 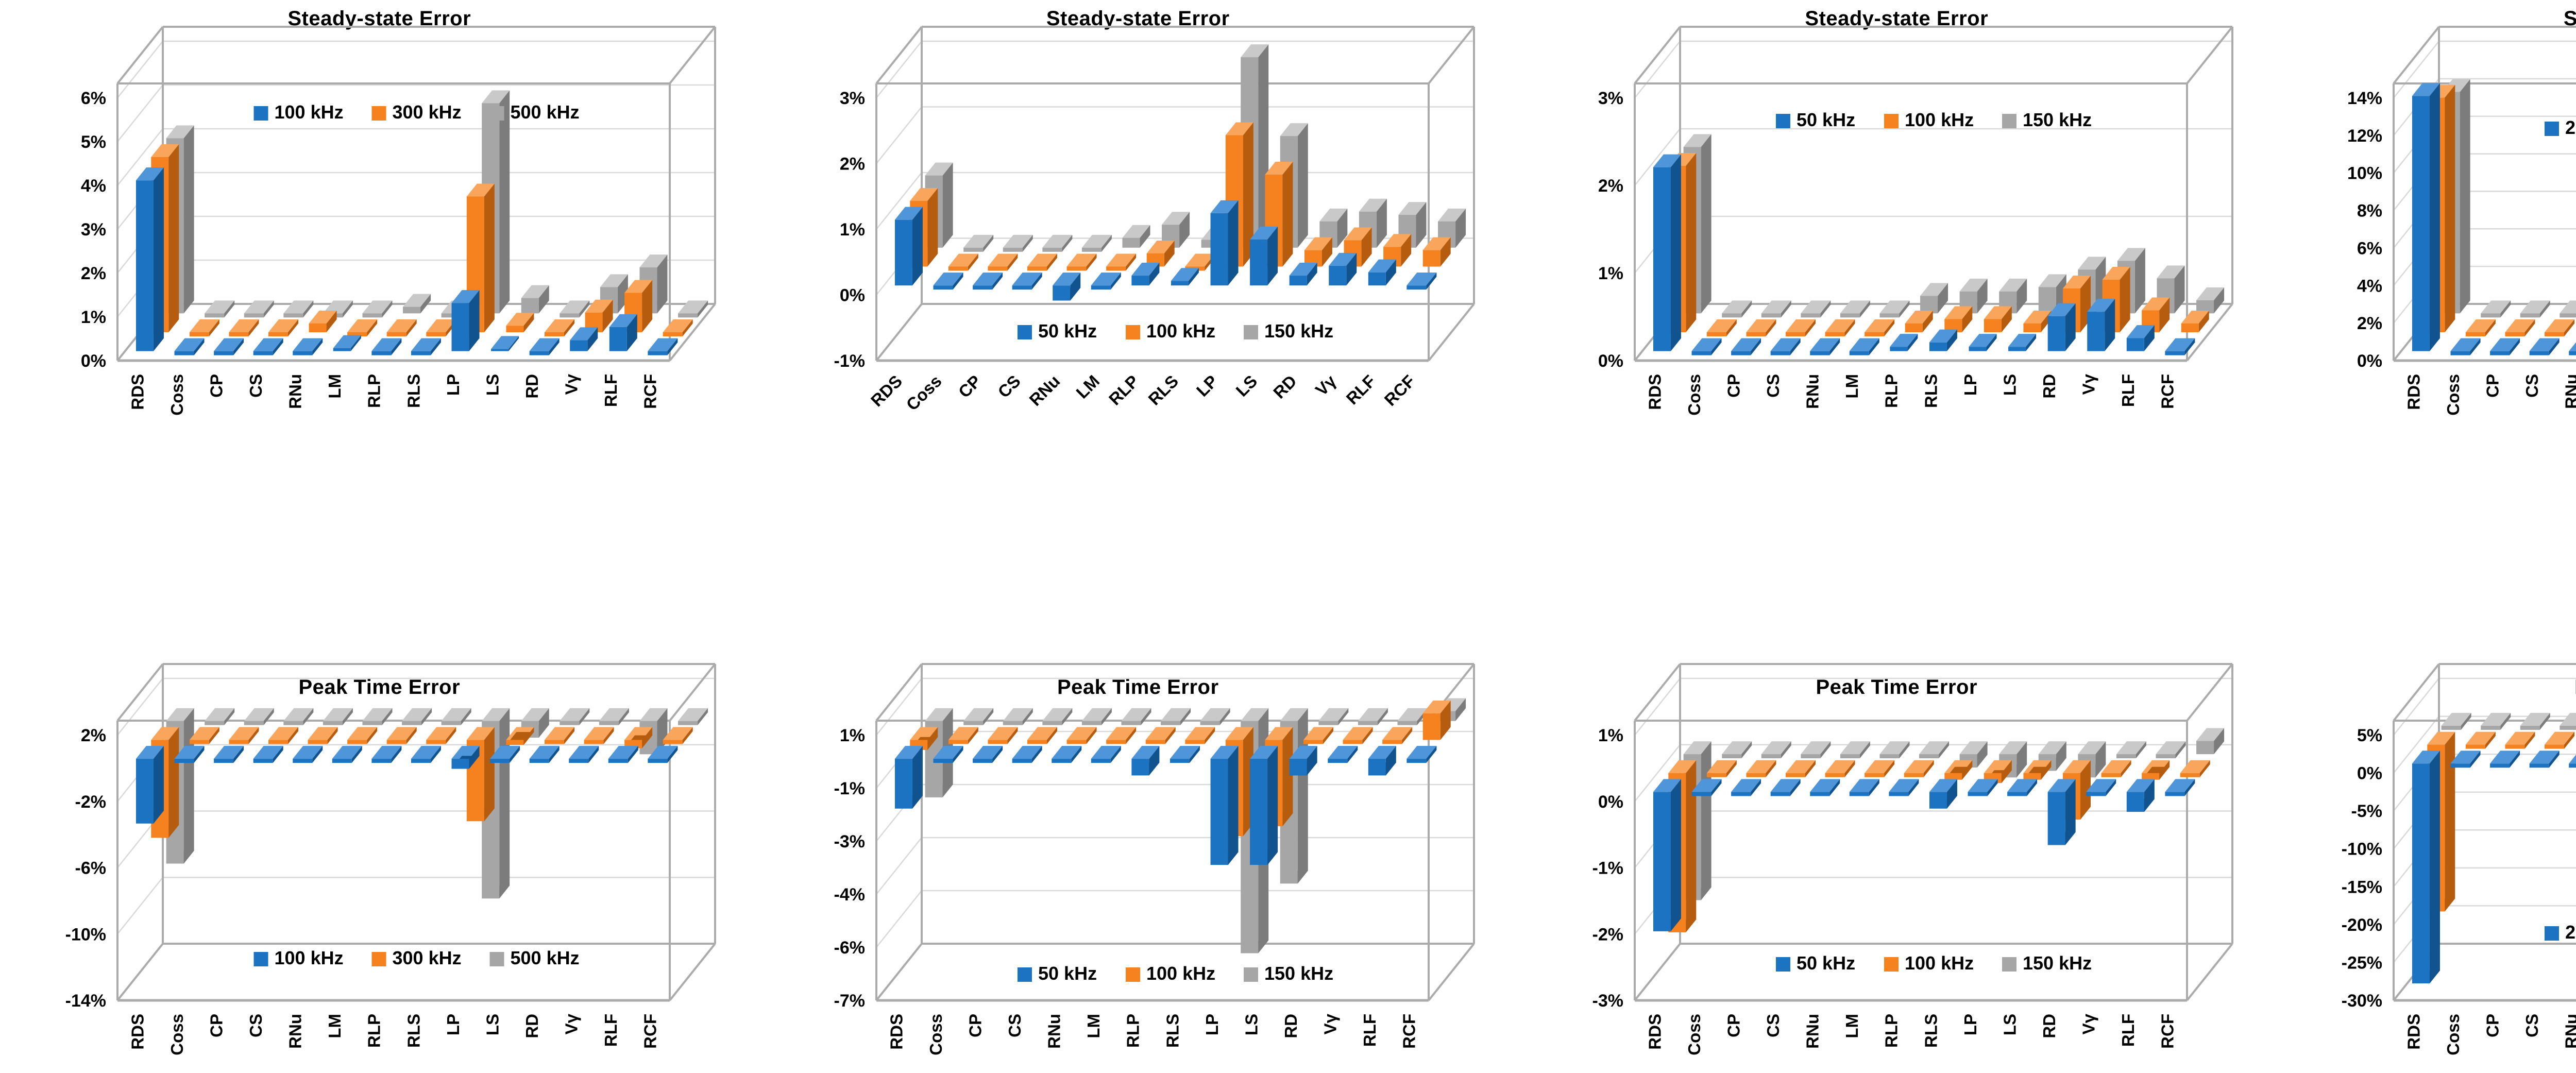 What do you see at coordinates (1929, 119) in the screenshot?
I see `legend-item: 100 kHz` at bounding box center [1929, 119].